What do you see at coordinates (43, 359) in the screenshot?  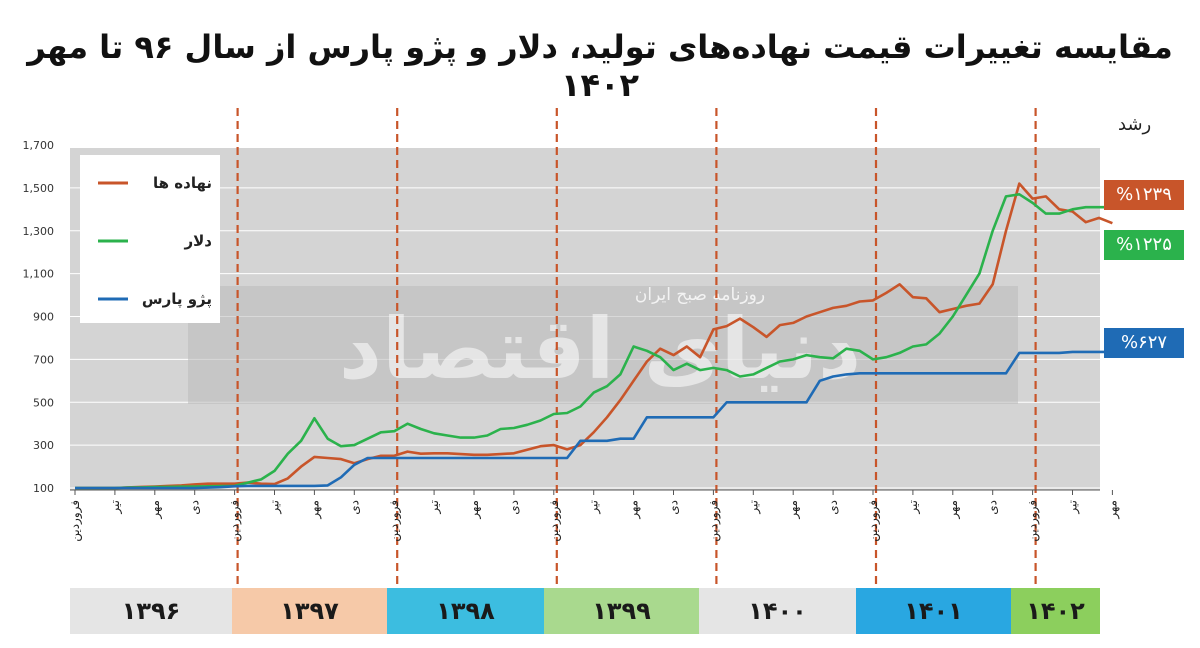 I see `y-tick-label: 700` at bounding box center [43, 359].